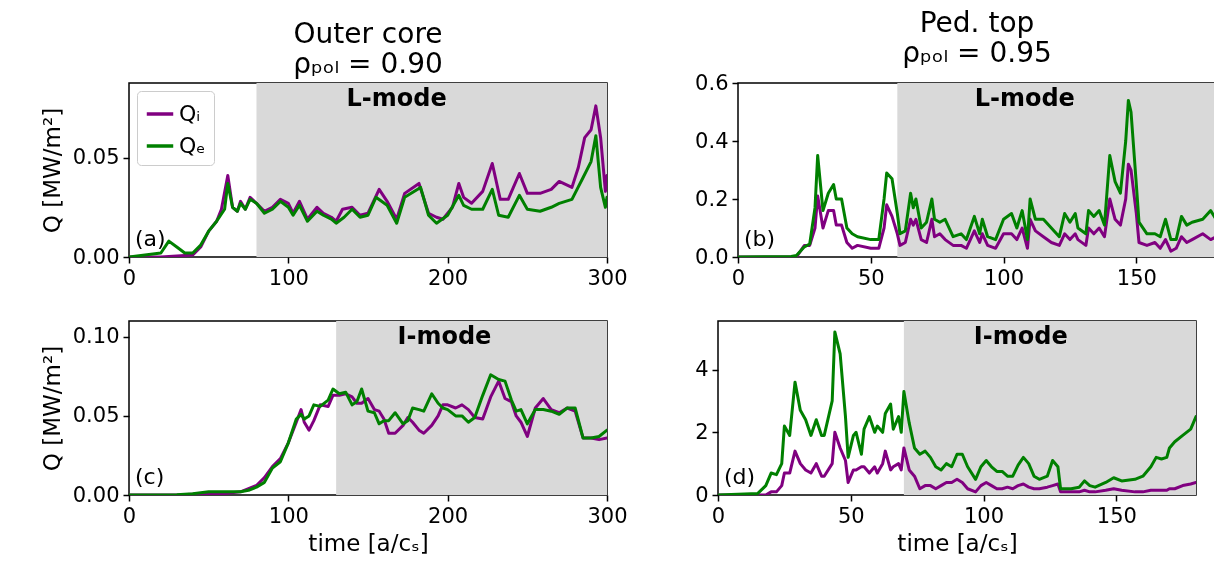 The image size is (1214, 581). I want to click on legend-label: Qᵢ, so click(190, 113).